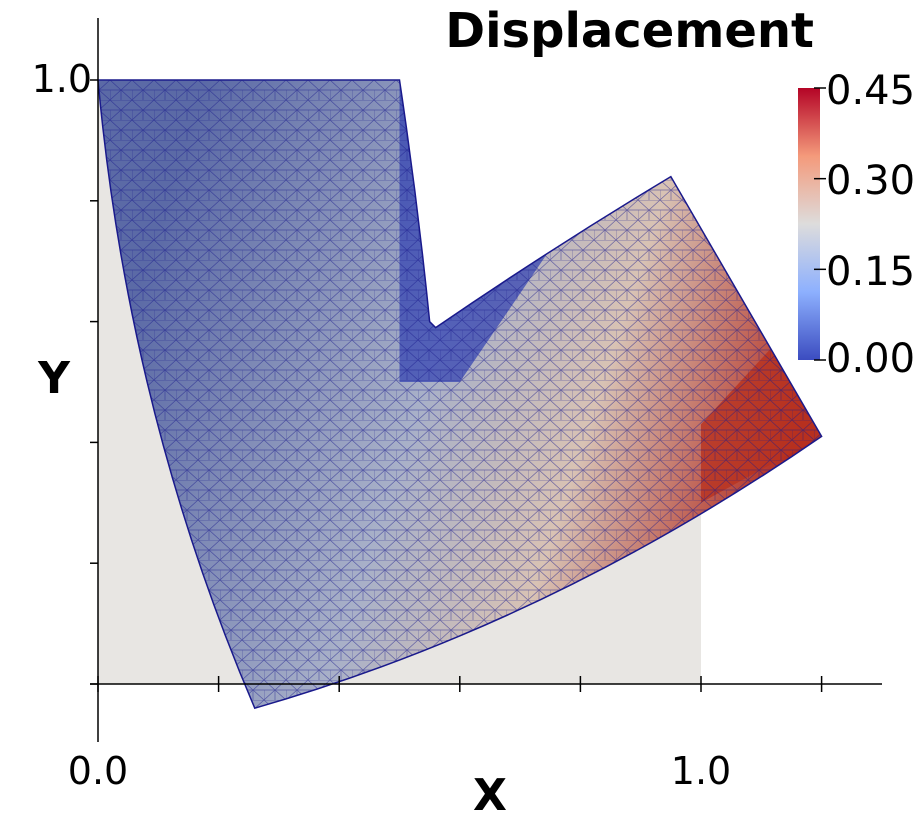 This screenshot has width=917, height=836. Describe the element at coordinates (809, 224) in the screenshot. I see `colorbar-bar` at that location.